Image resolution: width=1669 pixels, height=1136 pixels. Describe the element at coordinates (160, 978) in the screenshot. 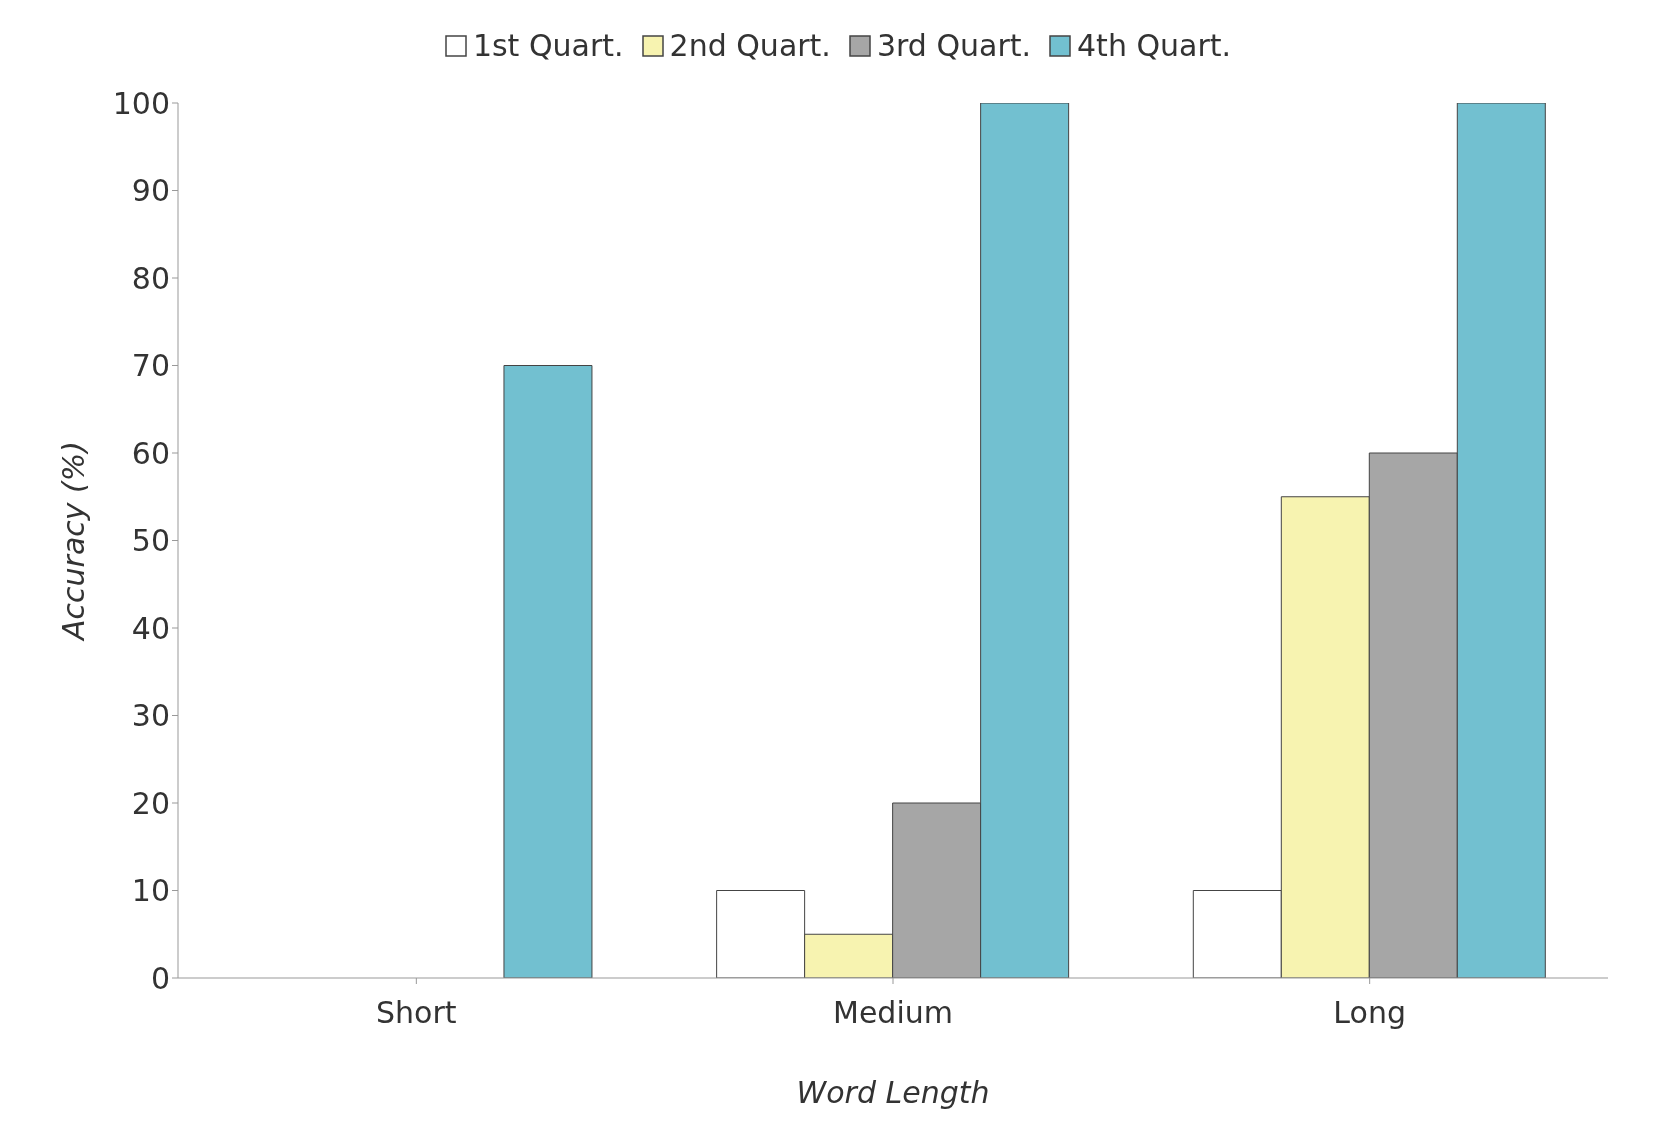

I see `y-tick-label: 0` at that location.